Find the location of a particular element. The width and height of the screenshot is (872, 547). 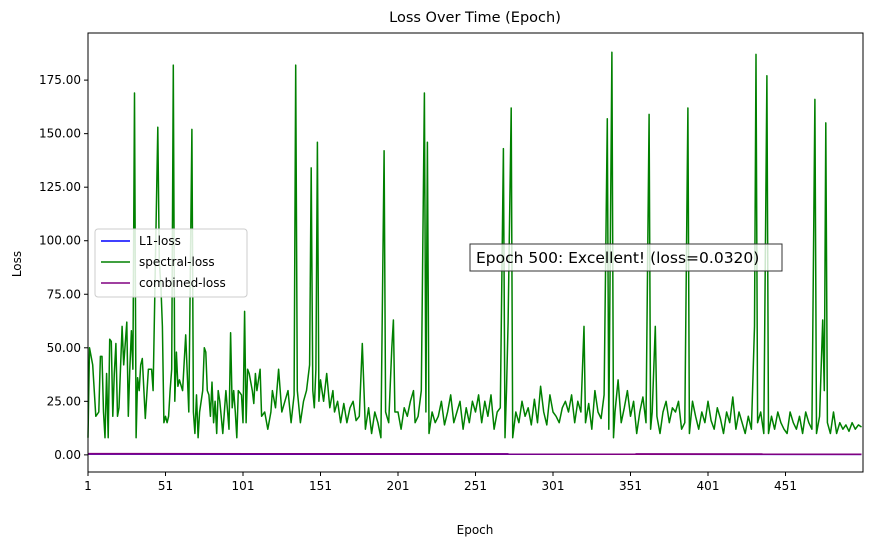

x-tick-label: 451 is located at coordinates (785, 486).